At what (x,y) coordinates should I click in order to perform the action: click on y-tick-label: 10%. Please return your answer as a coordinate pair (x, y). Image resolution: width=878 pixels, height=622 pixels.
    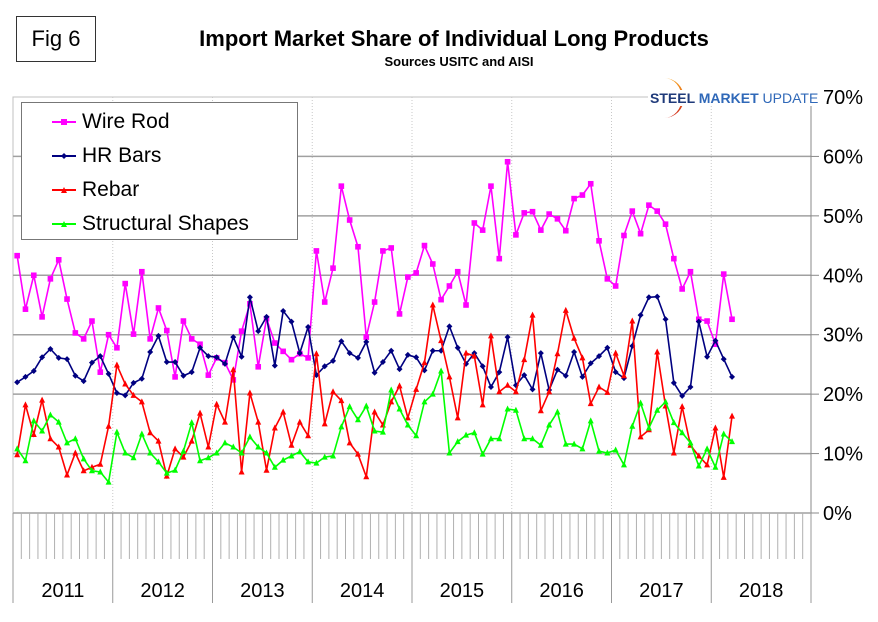
    Looking at the image, I should click on (843, 455).